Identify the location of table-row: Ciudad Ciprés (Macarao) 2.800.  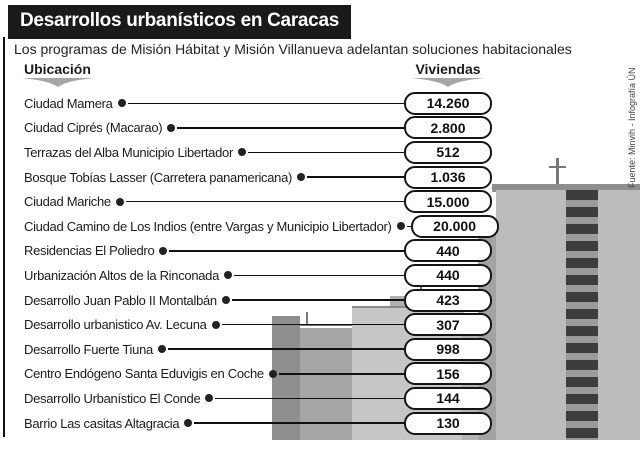
(258, 128).